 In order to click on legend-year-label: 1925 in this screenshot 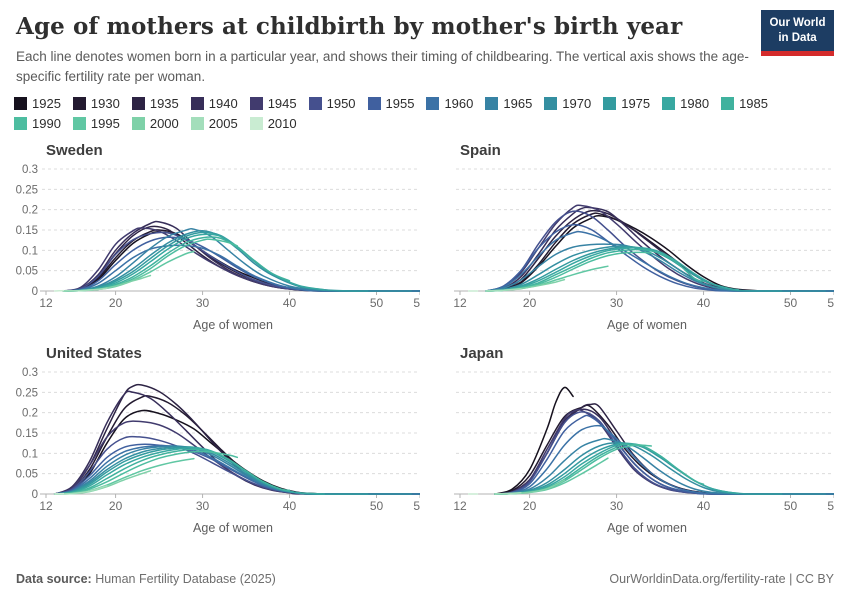, I will do `click(46, 104)`.